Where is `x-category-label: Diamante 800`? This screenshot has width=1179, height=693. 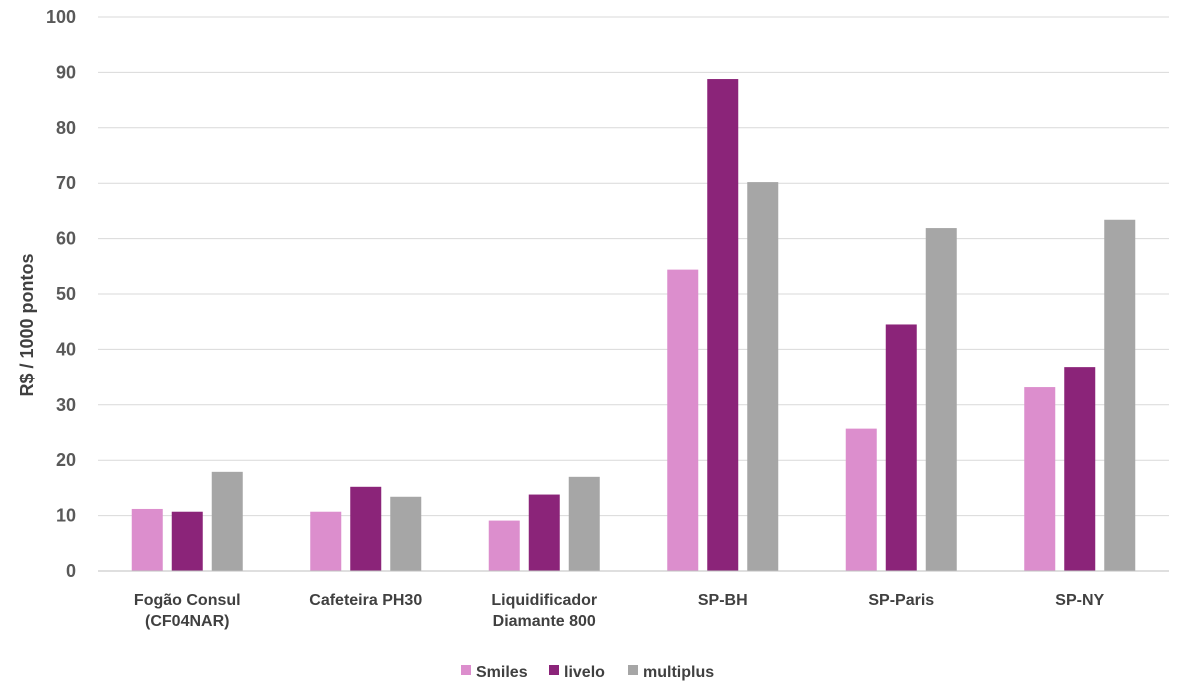
x-category-label: Diamante 800 is located at coordinates (544, 621).